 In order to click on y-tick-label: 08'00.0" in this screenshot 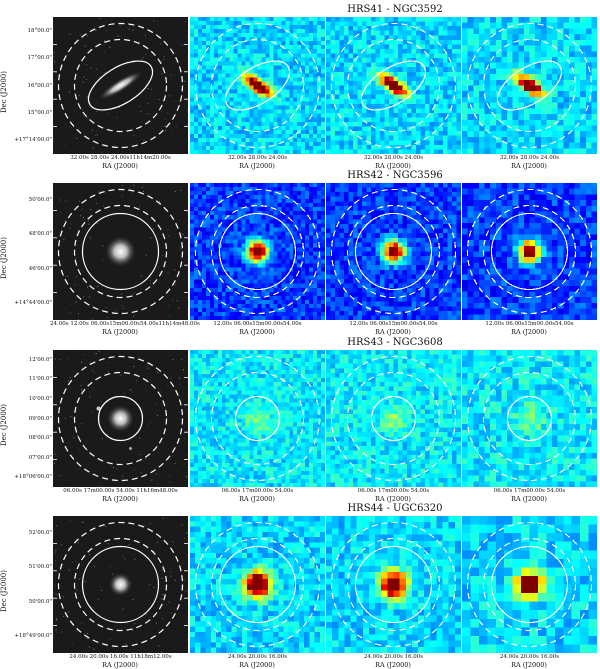, I will do `click(31, 438)`.